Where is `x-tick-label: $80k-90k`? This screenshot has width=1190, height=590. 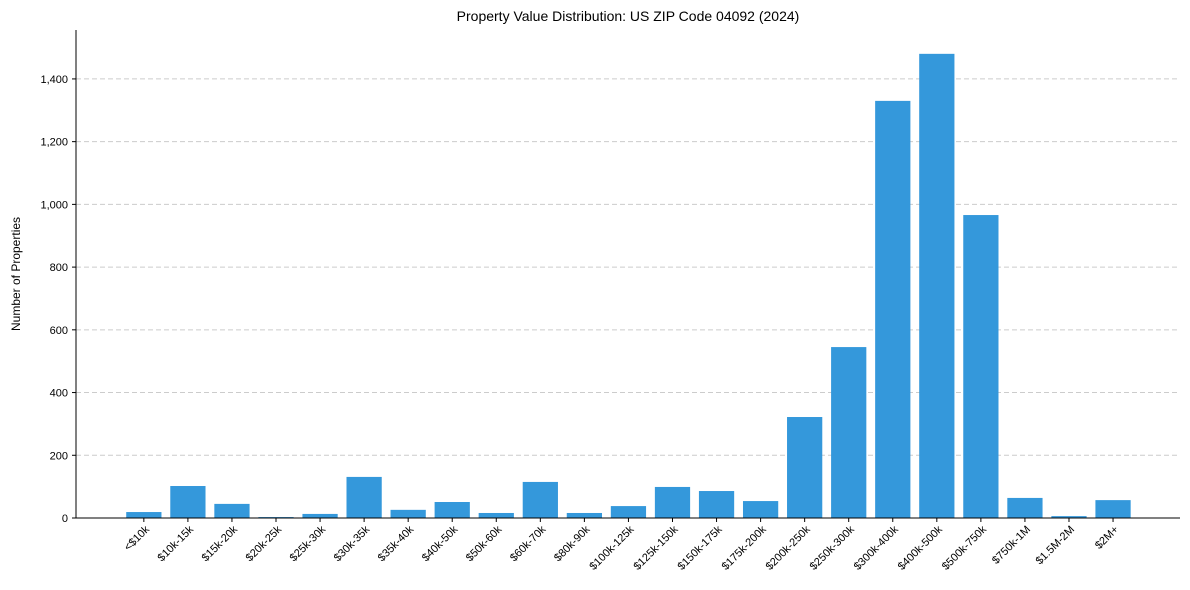 x-tick-label: $80k-90k is located at coordinates (572, 543).